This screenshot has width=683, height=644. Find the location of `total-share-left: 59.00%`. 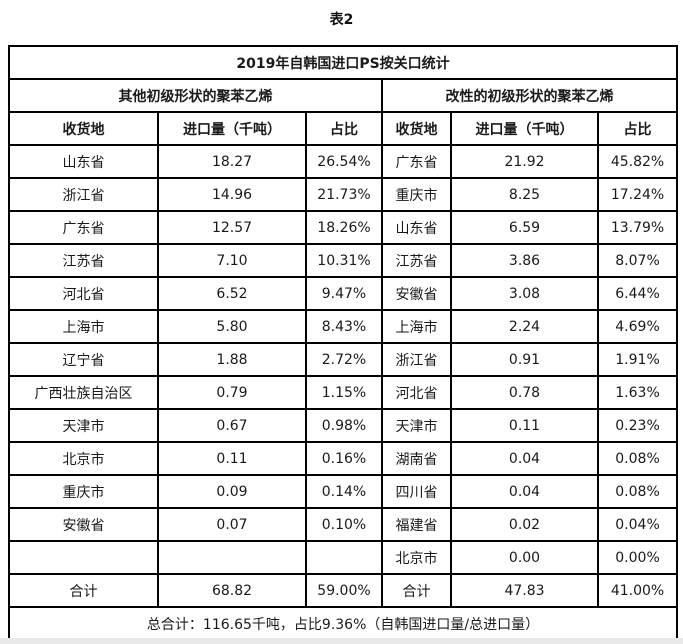

total-share-left: 59.00% is located at coordinates (344, 590).